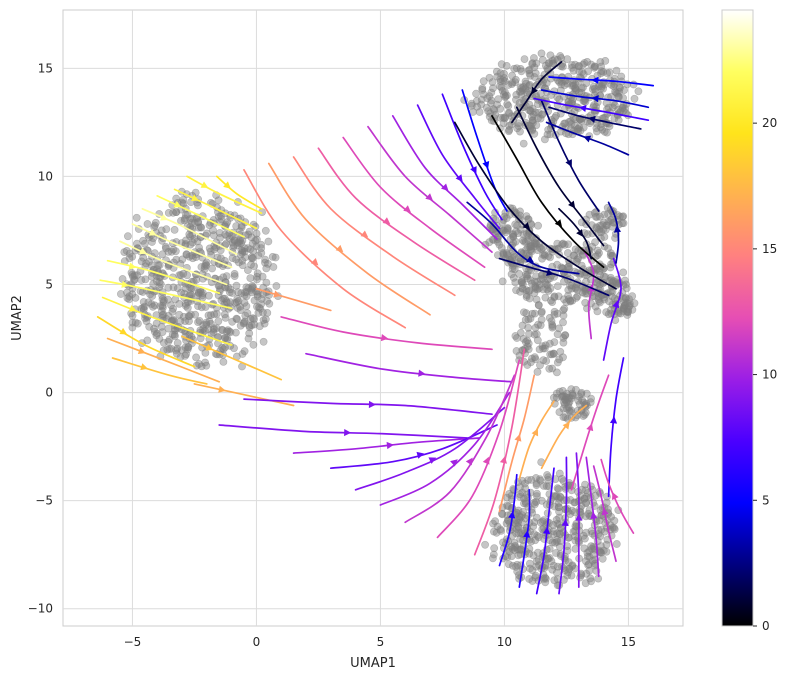 This screenshot has width=787, height=679. What do you see at coordinates (766, 500) in the screenshot?
I see `colorbar-tick-label: 5` at bounding box center [766, 500].